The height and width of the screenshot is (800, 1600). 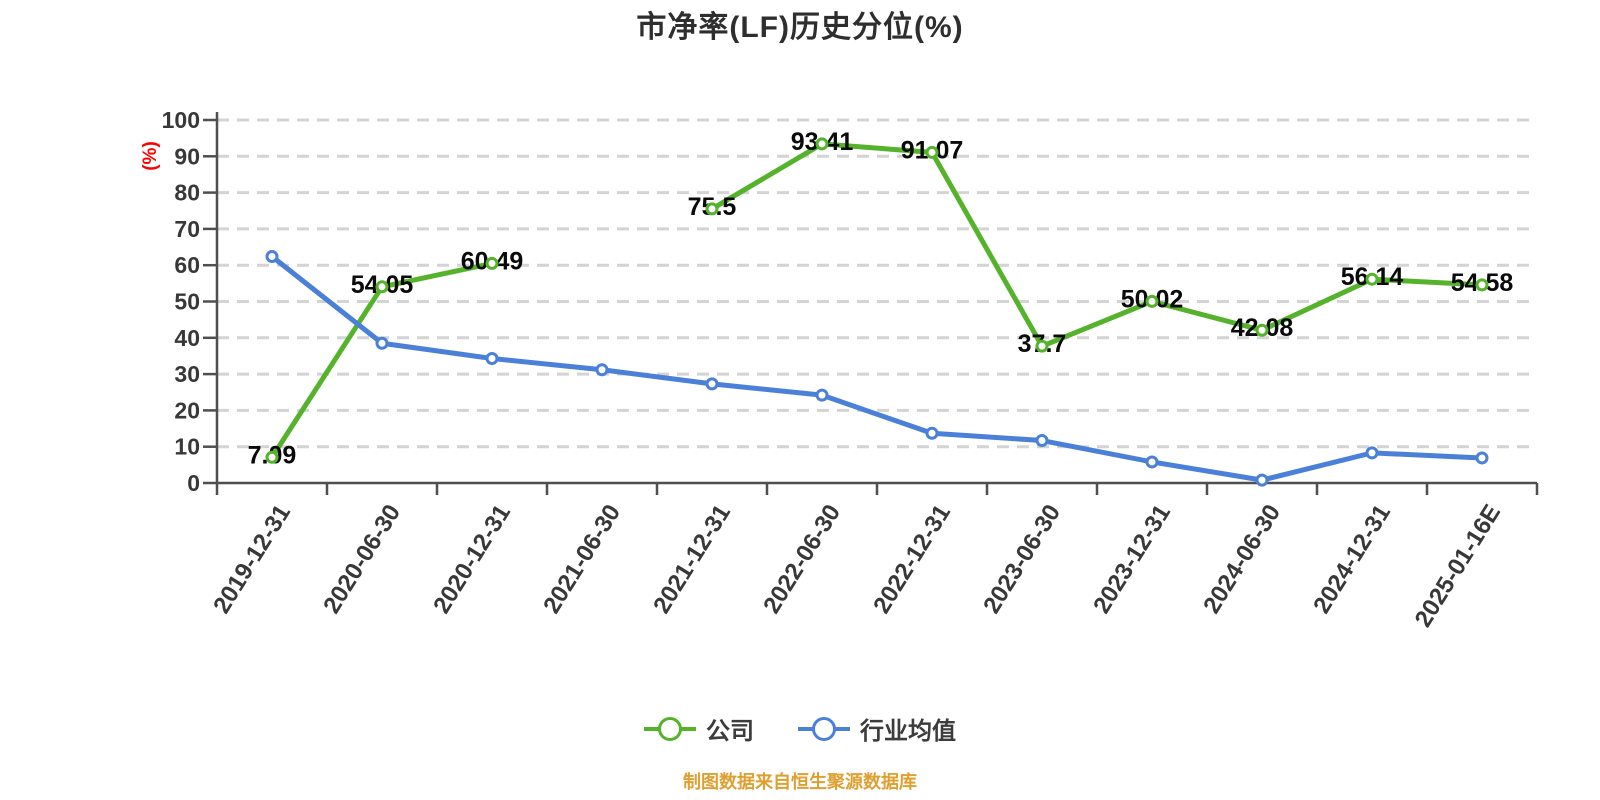 What do you see at coordinates (187, 338) in the screenshot?
I see `y-tick-label: 40` at bounding box center [187, 338].